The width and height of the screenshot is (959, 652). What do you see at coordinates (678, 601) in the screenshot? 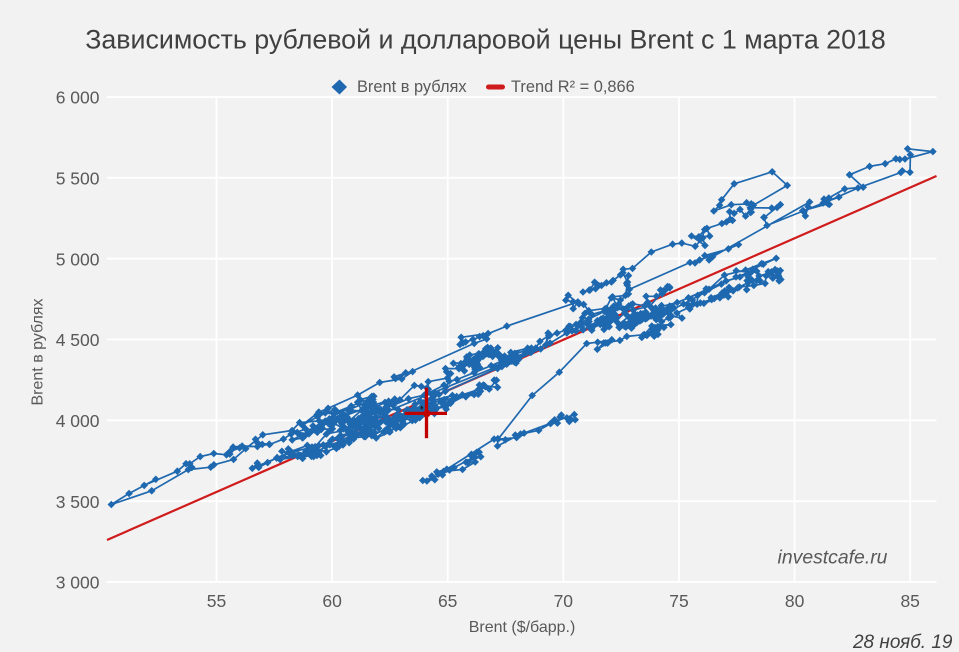
I see `svg-text: 75` at bounding box center [678, 601].